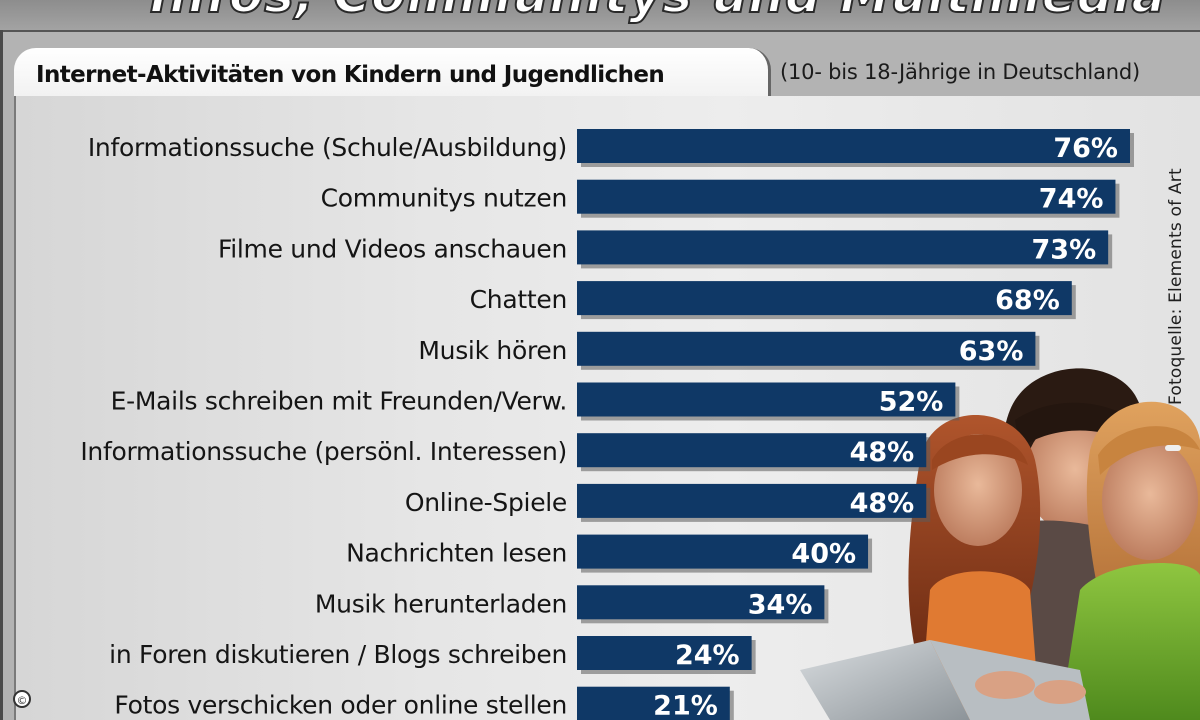 This screenshot has width=1200, height=720. What do you see at coordinates (960, 72) in the screenshot?
I see `chart-subtitle: (10- bis 18-Jährige in Deutschland)` at bounding box center [960, 72].